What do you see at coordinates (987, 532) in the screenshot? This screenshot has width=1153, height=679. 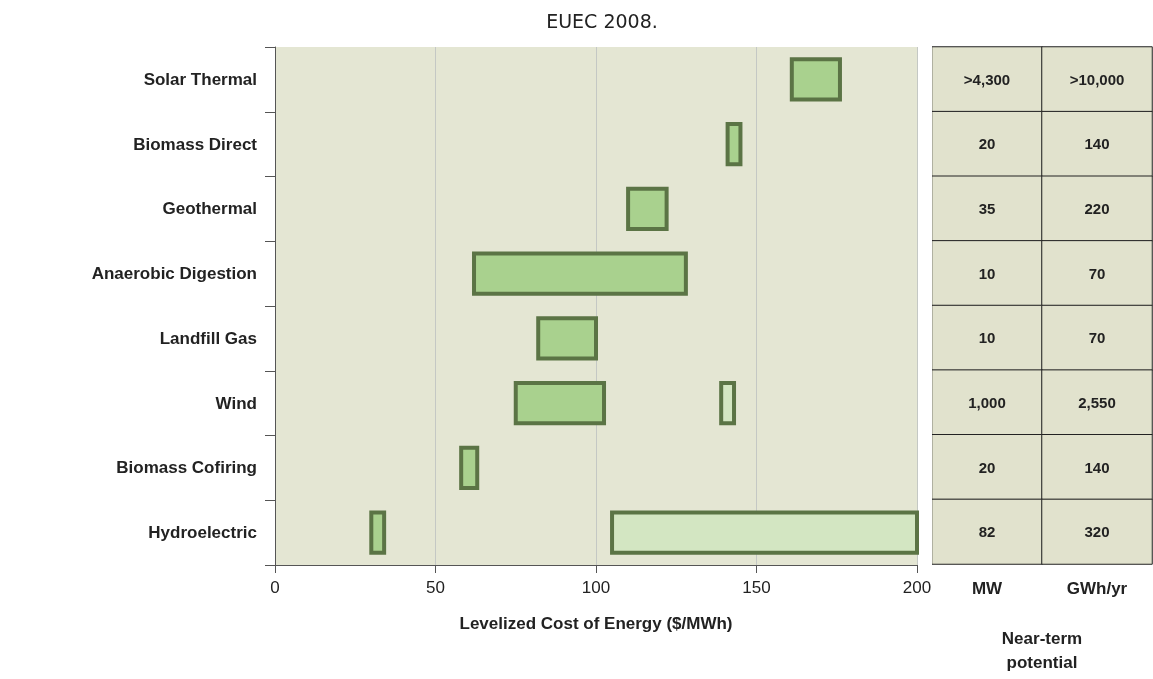 I see `text: 82` at bounding box center [987, 532].